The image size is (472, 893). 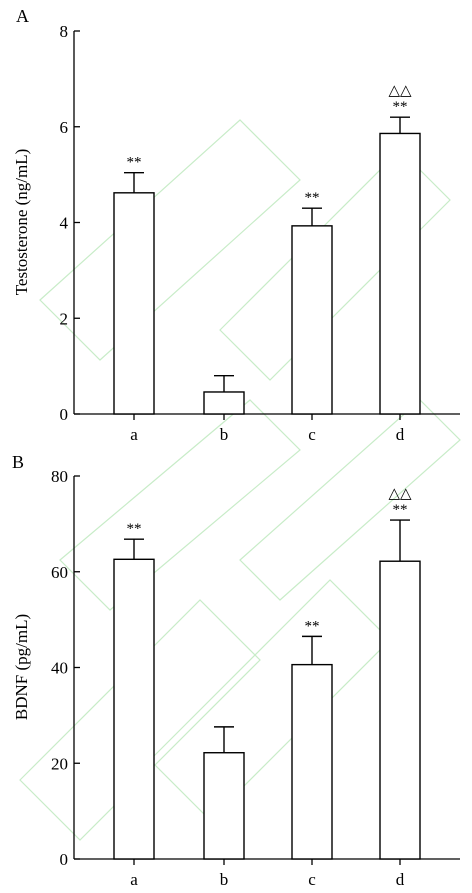 What do you see at coordinates (64, 223) in the screenshot?
I see `panel-a-y-tick-label: 4` at bounding box center [64, 223].